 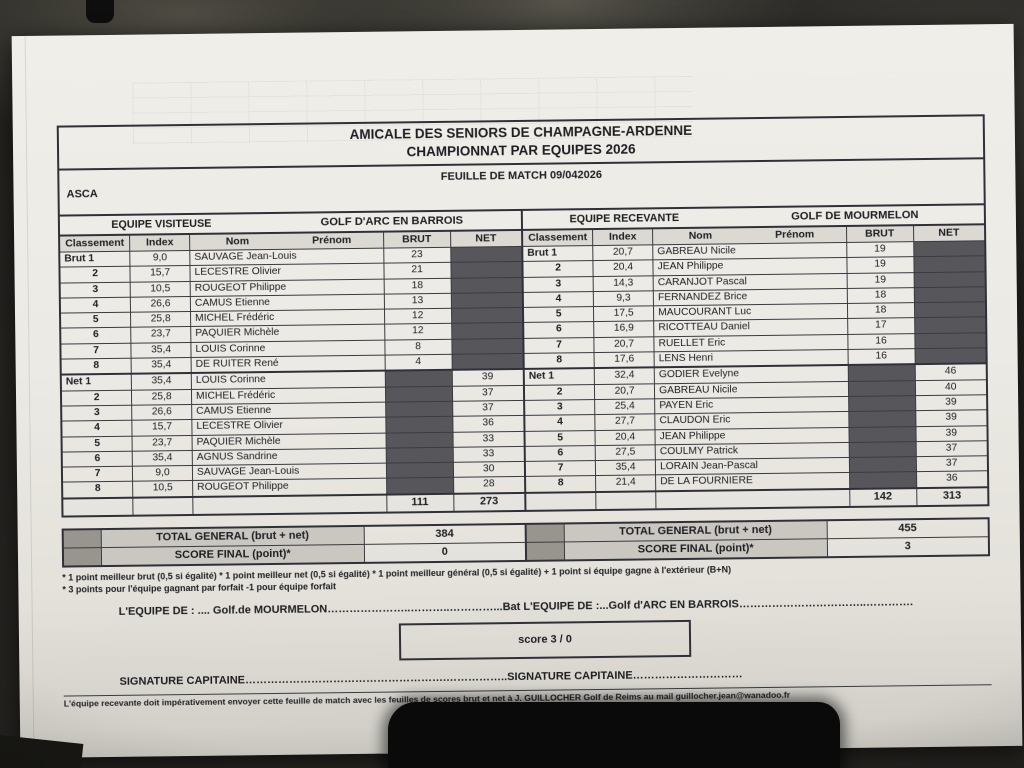 I want to click on net-score-cell: 40, so click(x=950, y=387).